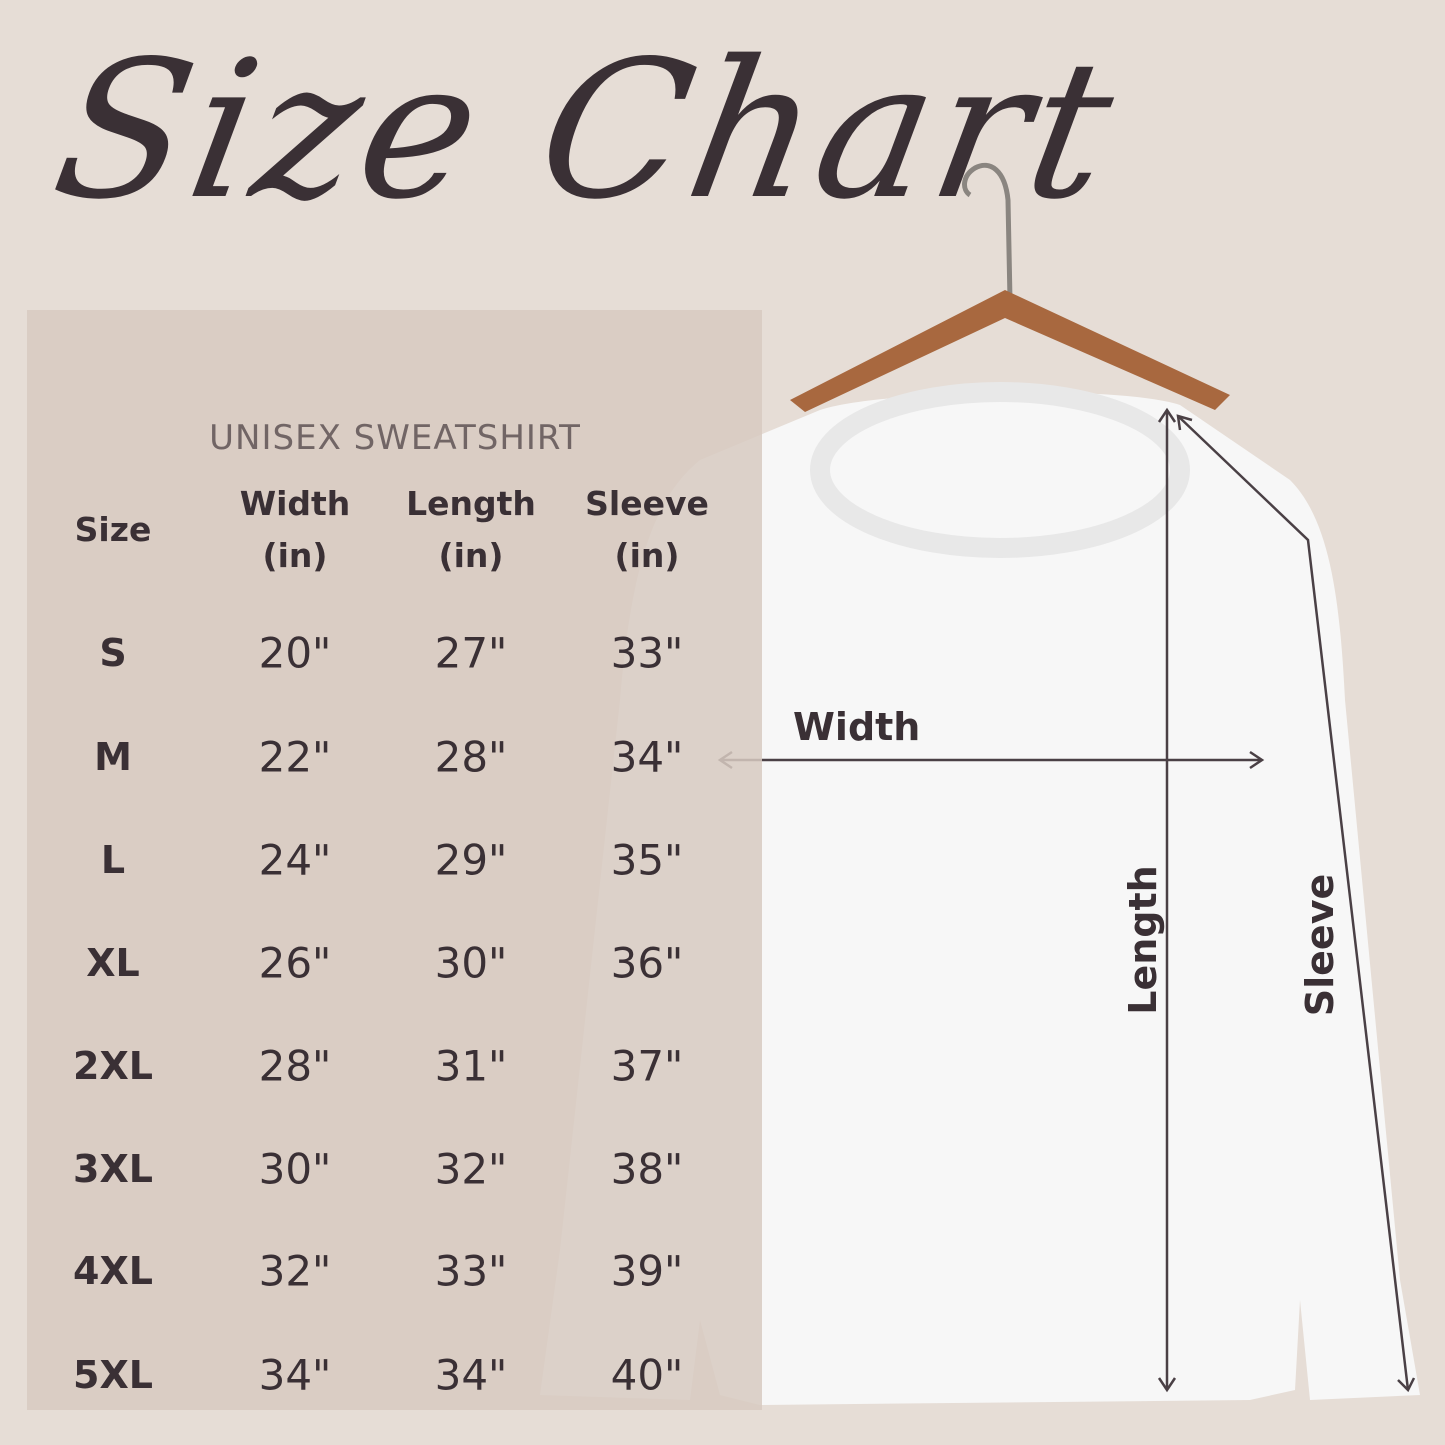  What do you see at coordinates (471, 860) in the screenshot?
I see `cell-length: 29"` at bounding box center [471, 860].